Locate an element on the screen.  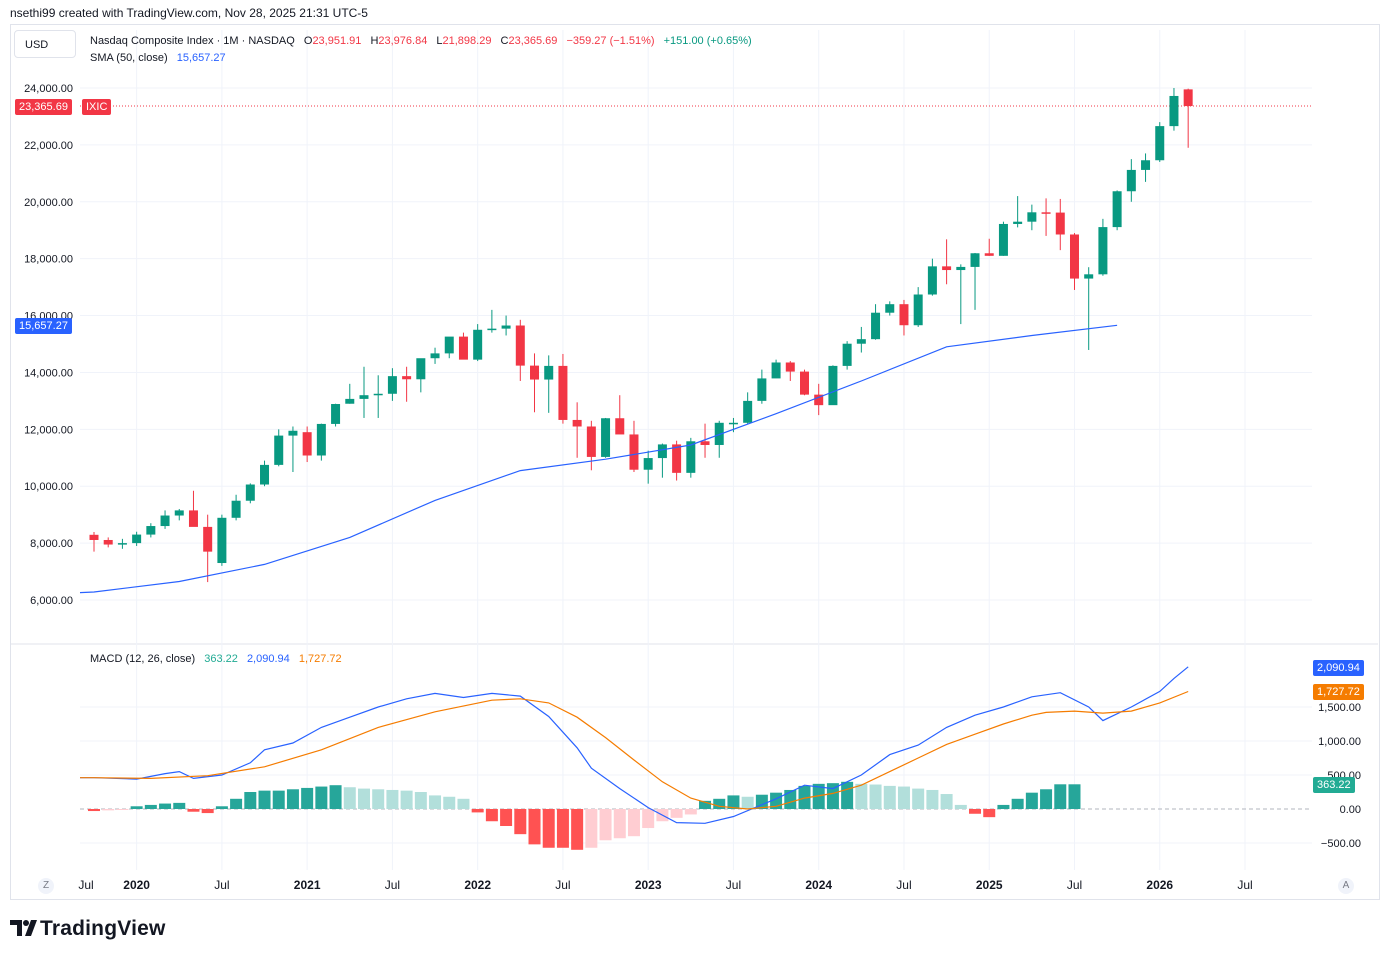
extra-change-value: +151.00 (+0.65%) is located at coordinates (707, 41).